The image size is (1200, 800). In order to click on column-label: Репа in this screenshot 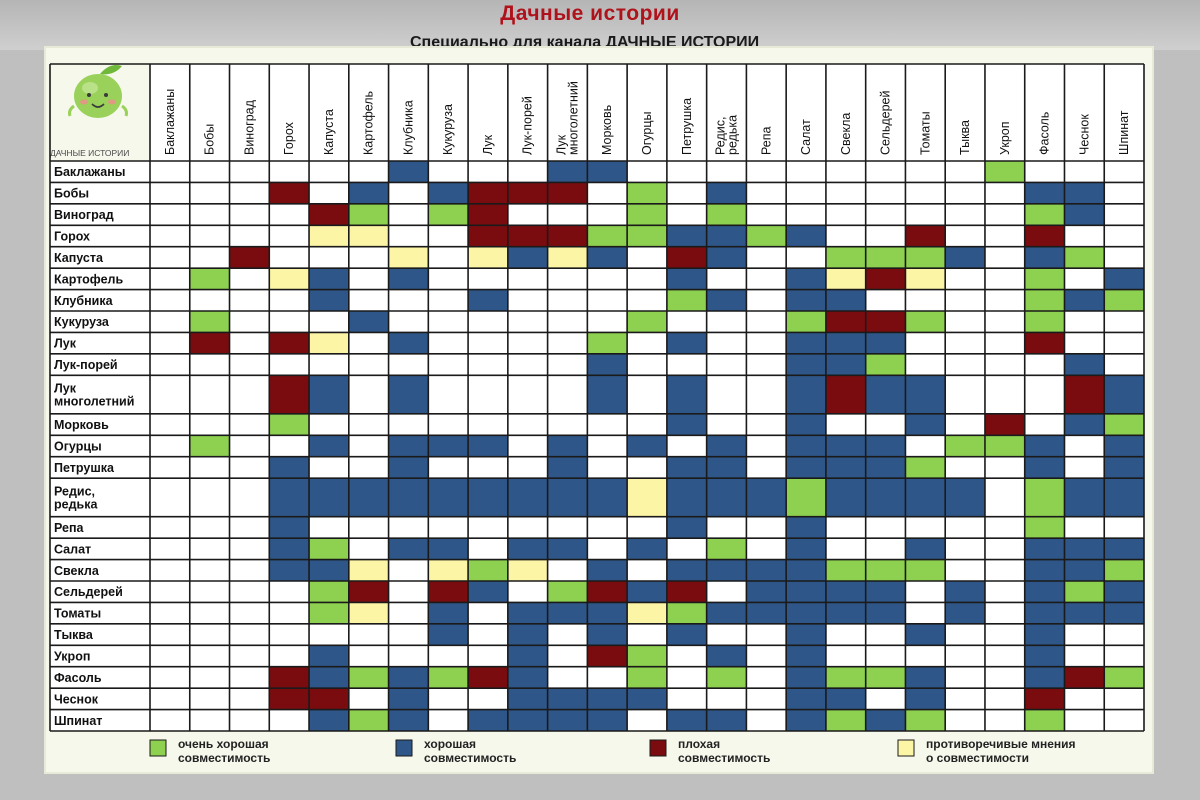, I will do `click(766, 140)`.